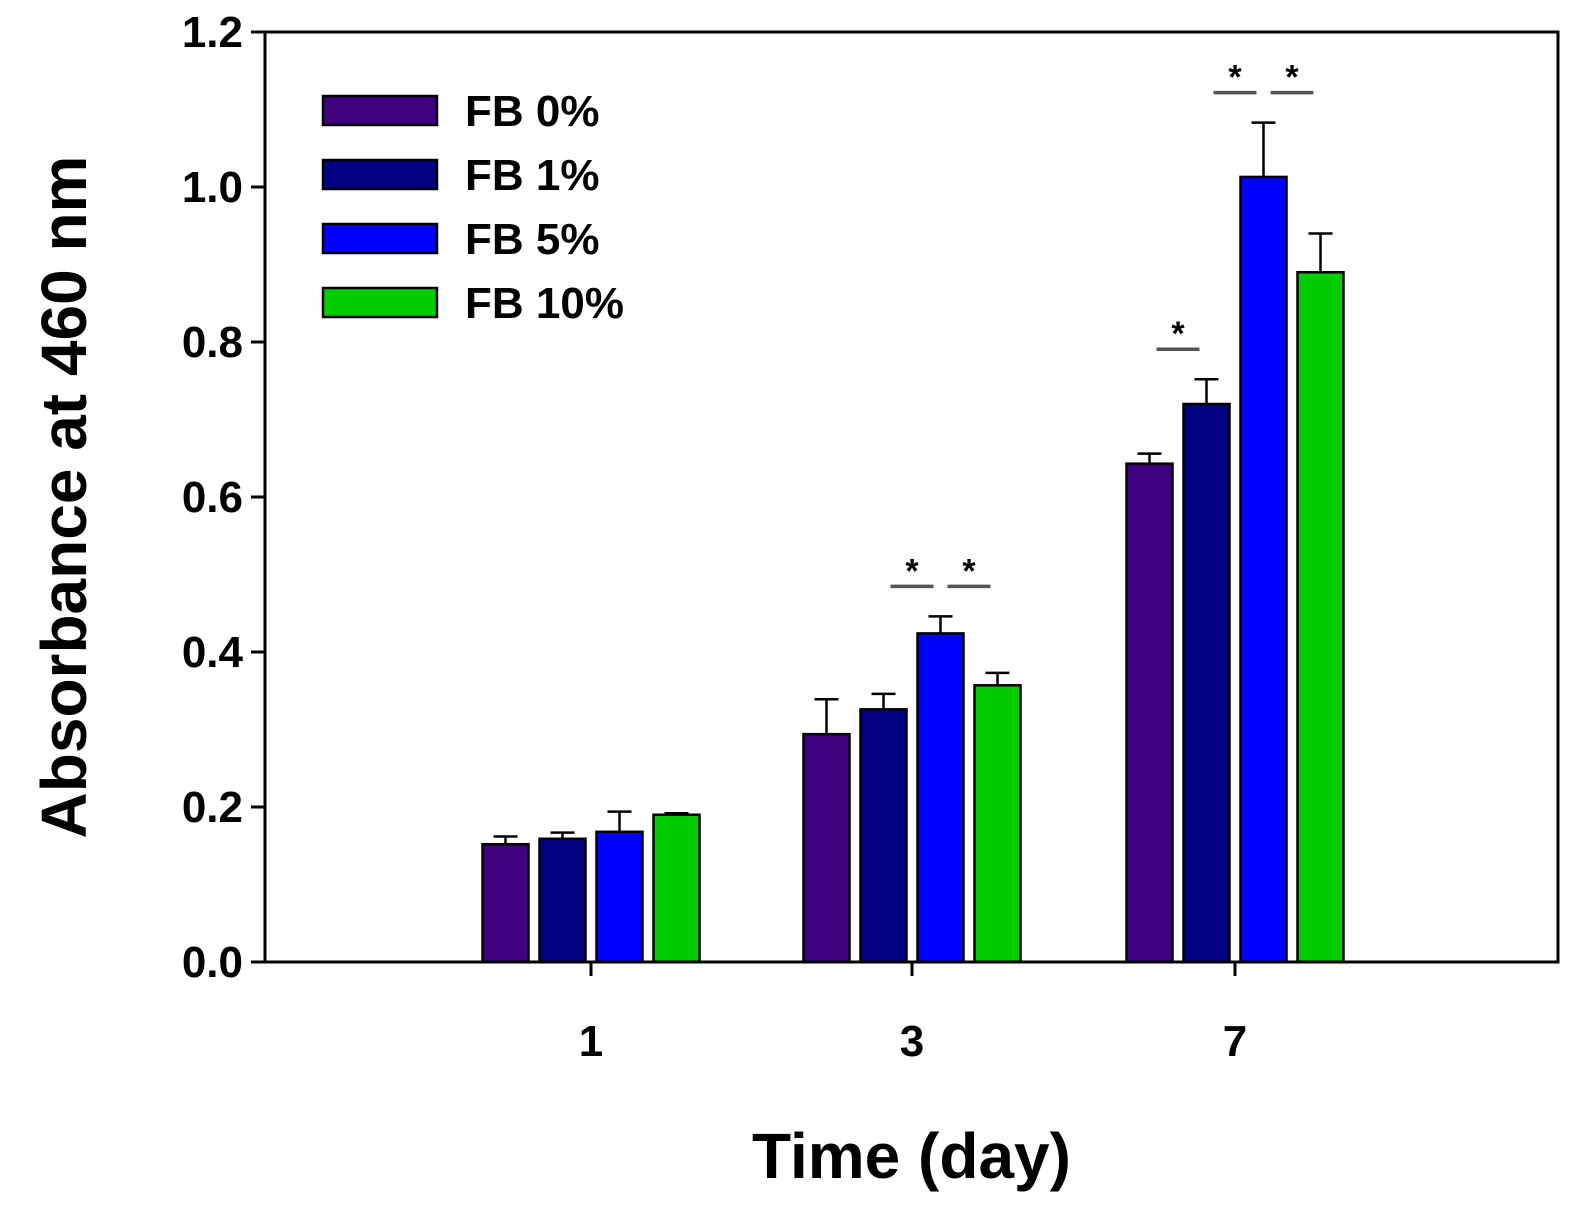 The image size is (1575, 1210). I want to click on x-axis-ticks: 1 3 7, so click(913, 1014).